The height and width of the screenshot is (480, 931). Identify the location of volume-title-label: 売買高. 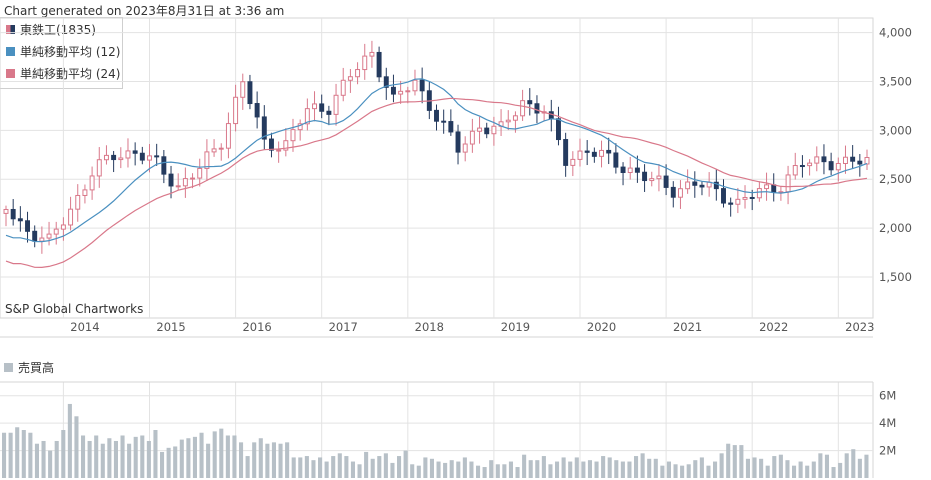
(36, 368).